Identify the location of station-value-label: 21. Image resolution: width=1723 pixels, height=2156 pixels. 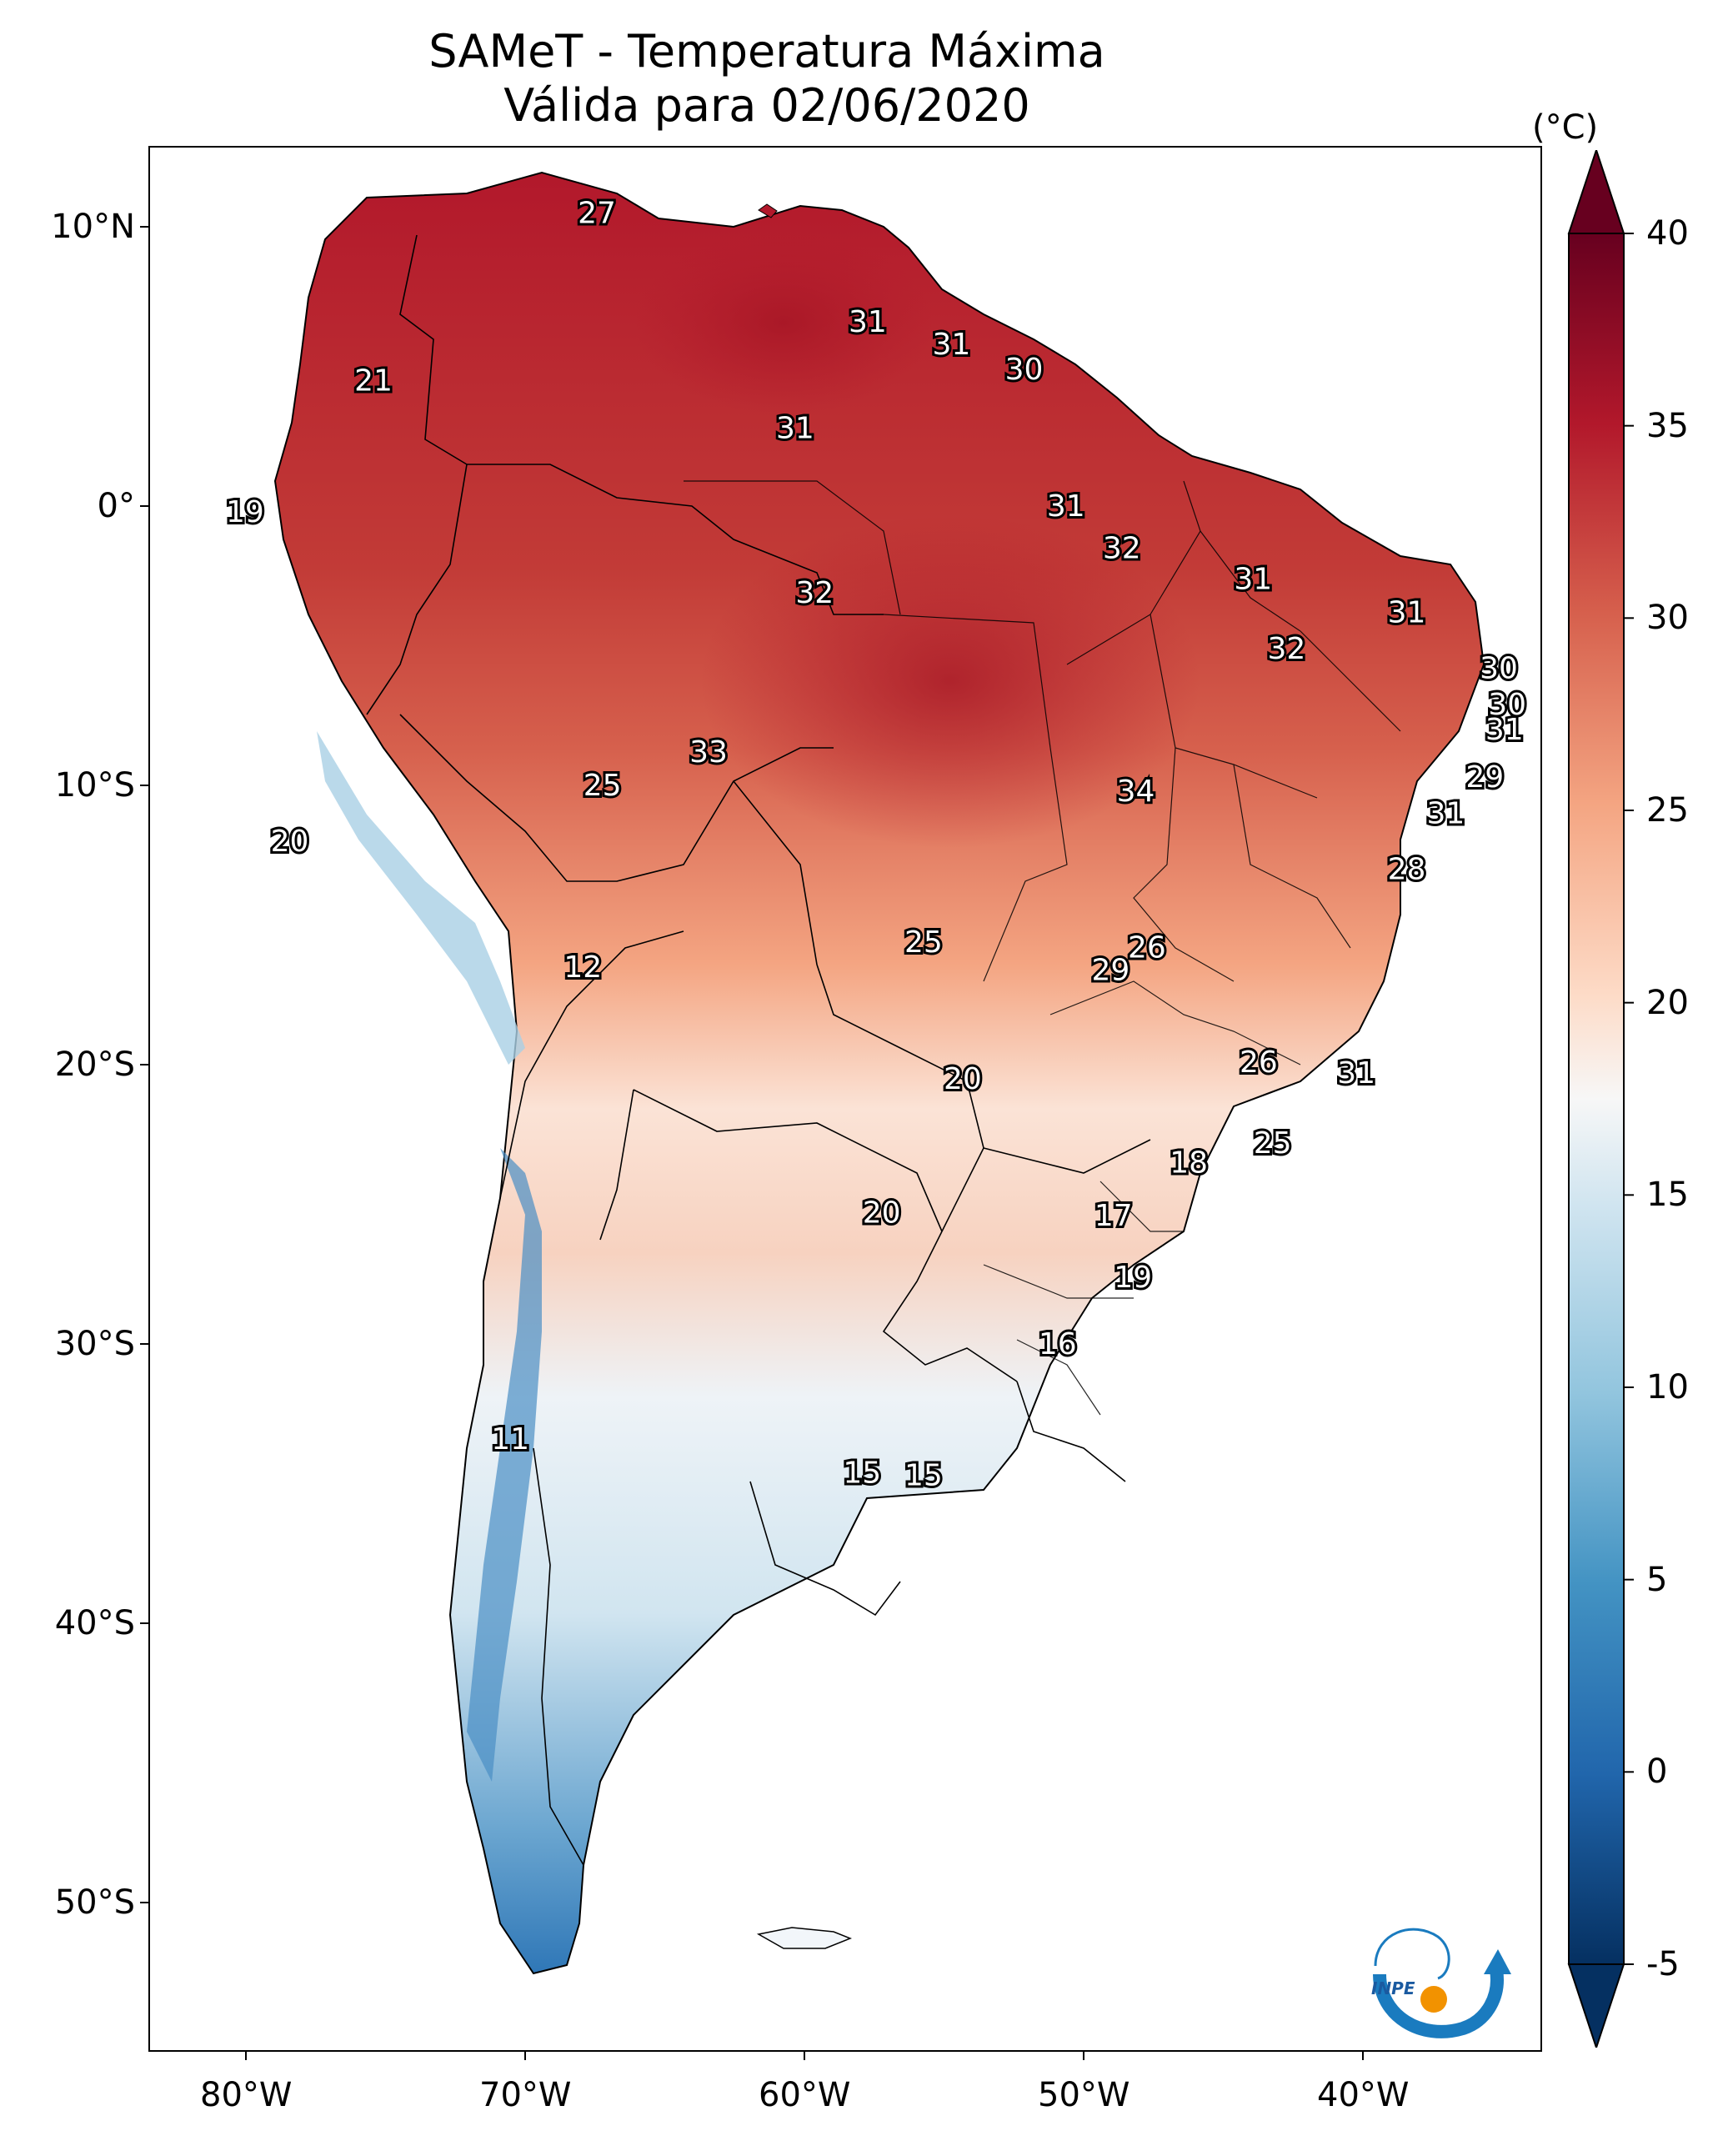
(373, 381).